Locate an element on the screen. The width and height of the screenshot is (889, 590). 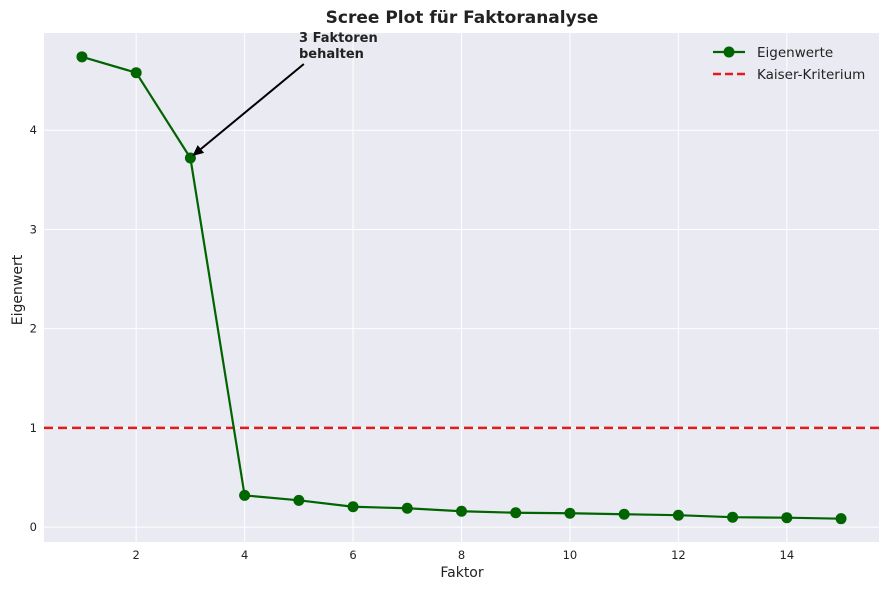
x-tick-label-8: 8 is located at coordinates (461, 555).